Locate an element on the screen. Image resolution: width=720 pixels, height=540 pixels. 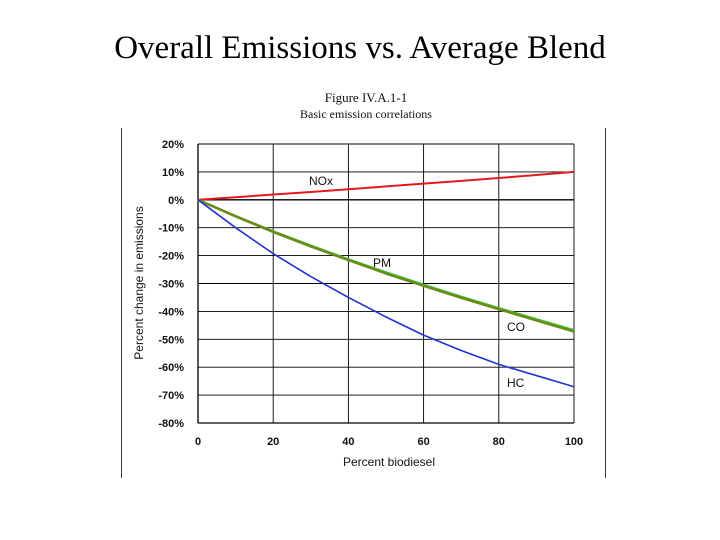
x-tick-label: 80 is located at coordinates (499, 442).